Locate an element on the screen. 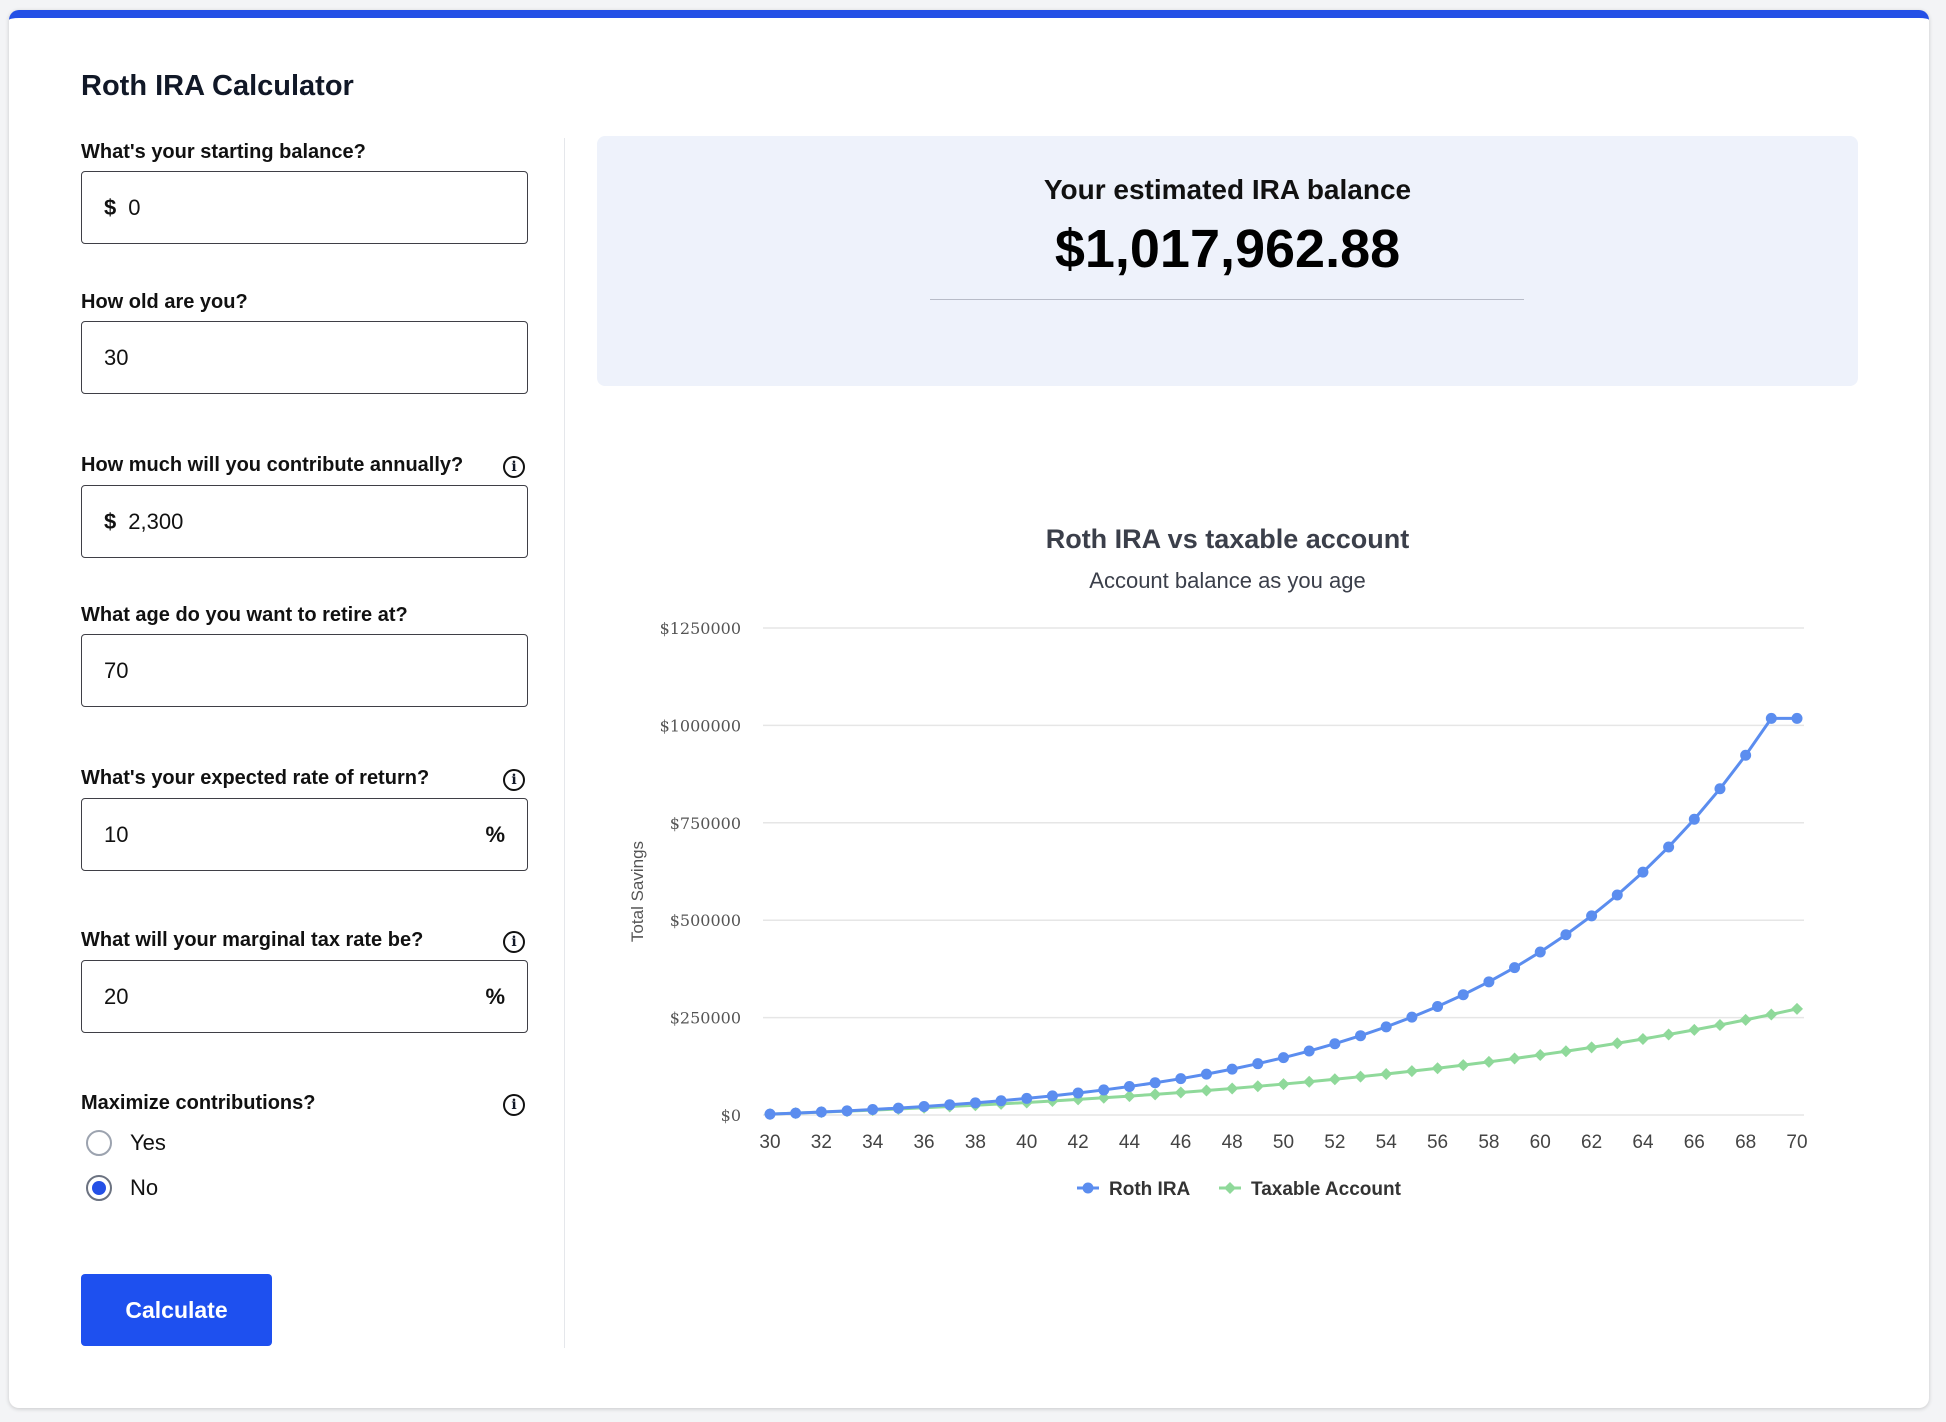 This screenshot has height=1422, width=1946. x-tick-label: 64 is located at coordinates (1643, 1142).